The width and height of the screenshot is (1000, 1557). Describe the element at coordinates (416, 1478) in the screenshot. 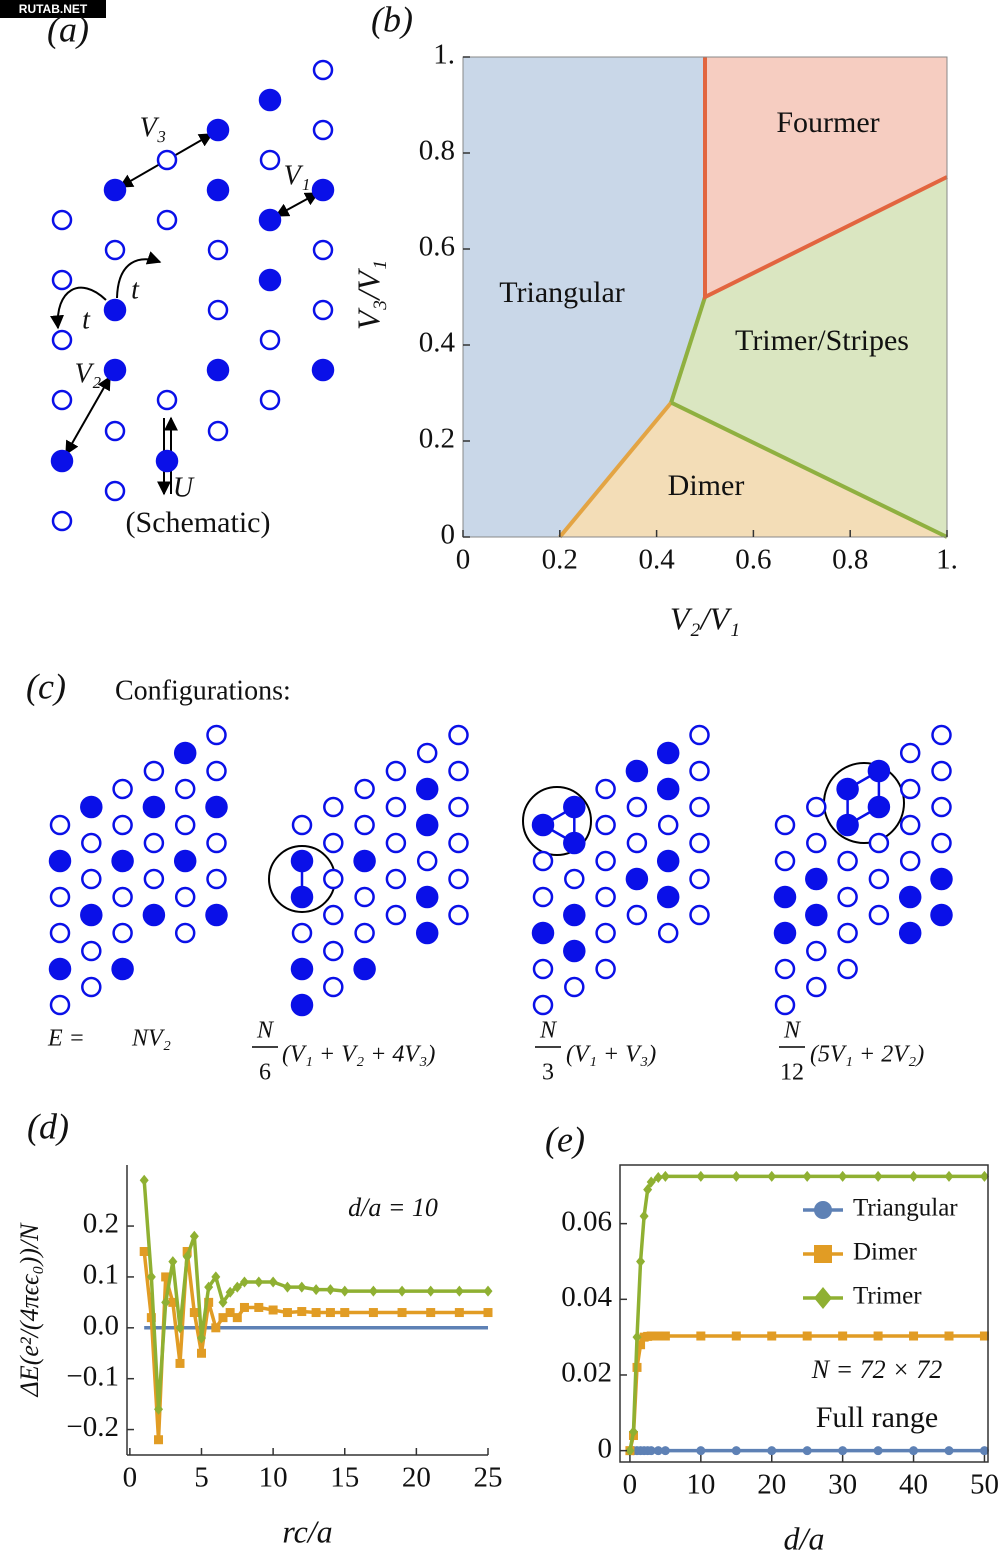

I see `x-tick-label: 20` at that location.